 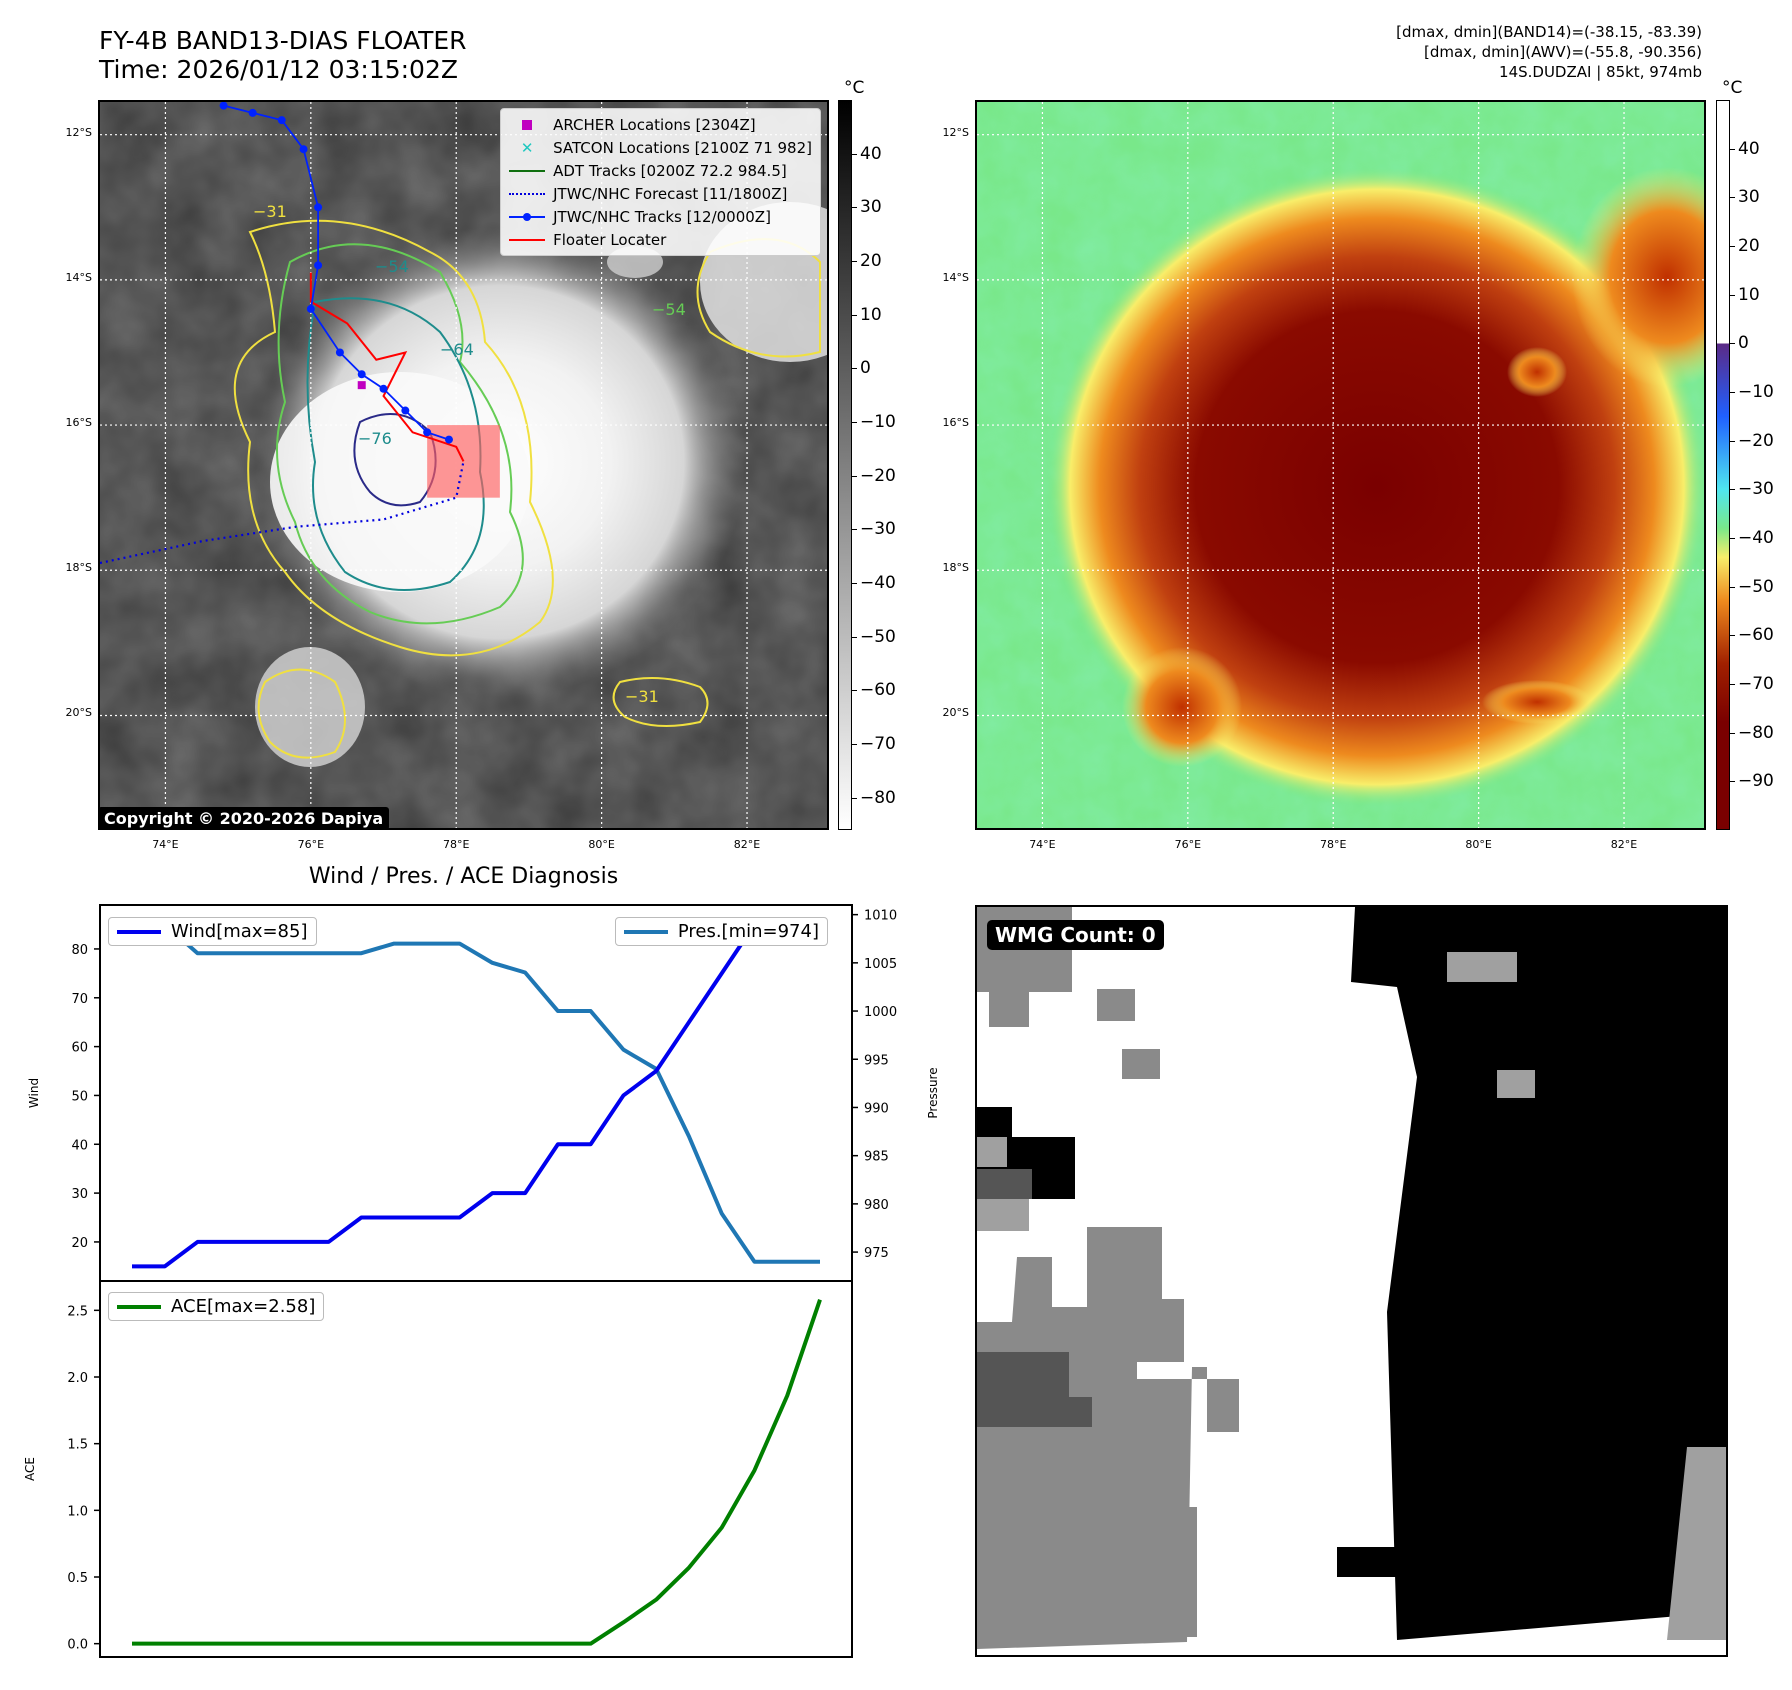 I want to click on legend-archer: ARCHER Locations [2304Z], so click(x=660, y=124).